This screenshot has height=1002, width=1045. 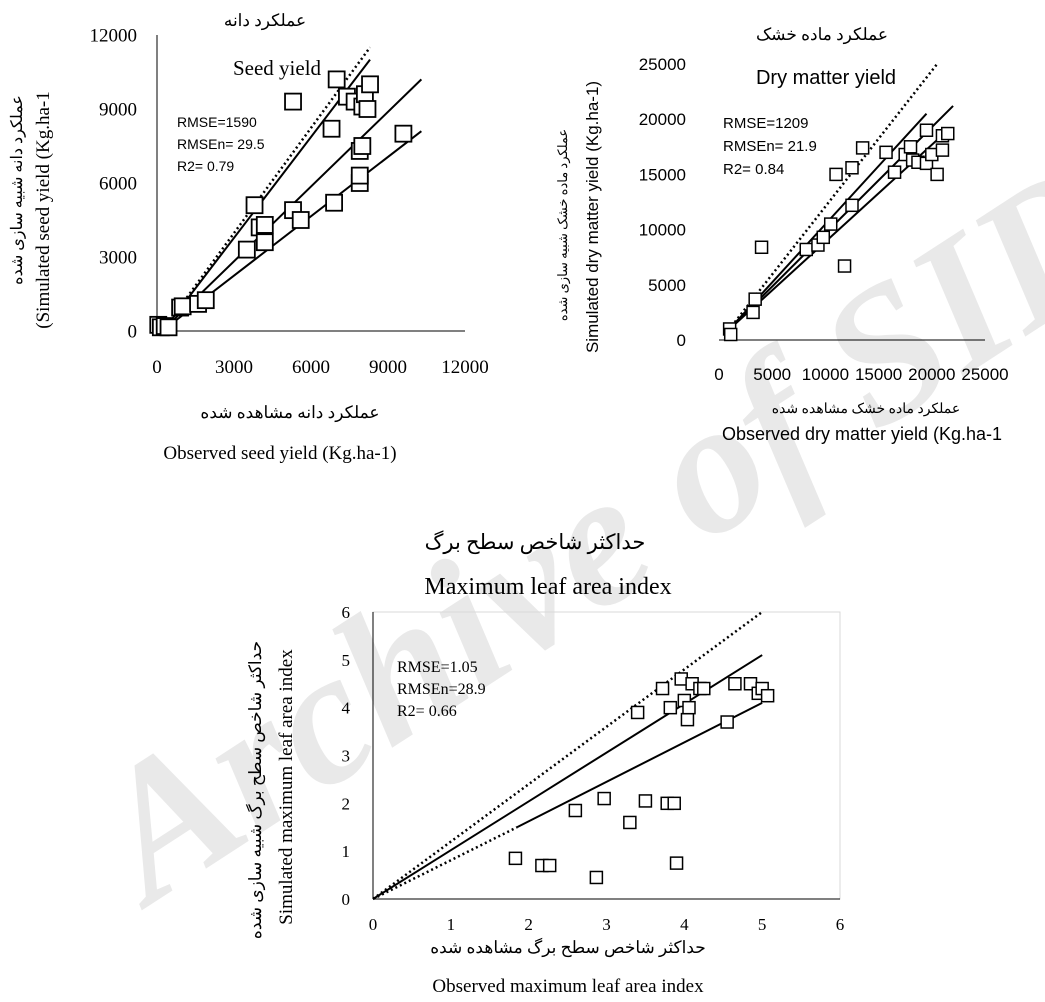 What do you see at coordinates (346, 755) in the screenshot?
I see `y-tick-label: 3` at bounding box center [346, 755].